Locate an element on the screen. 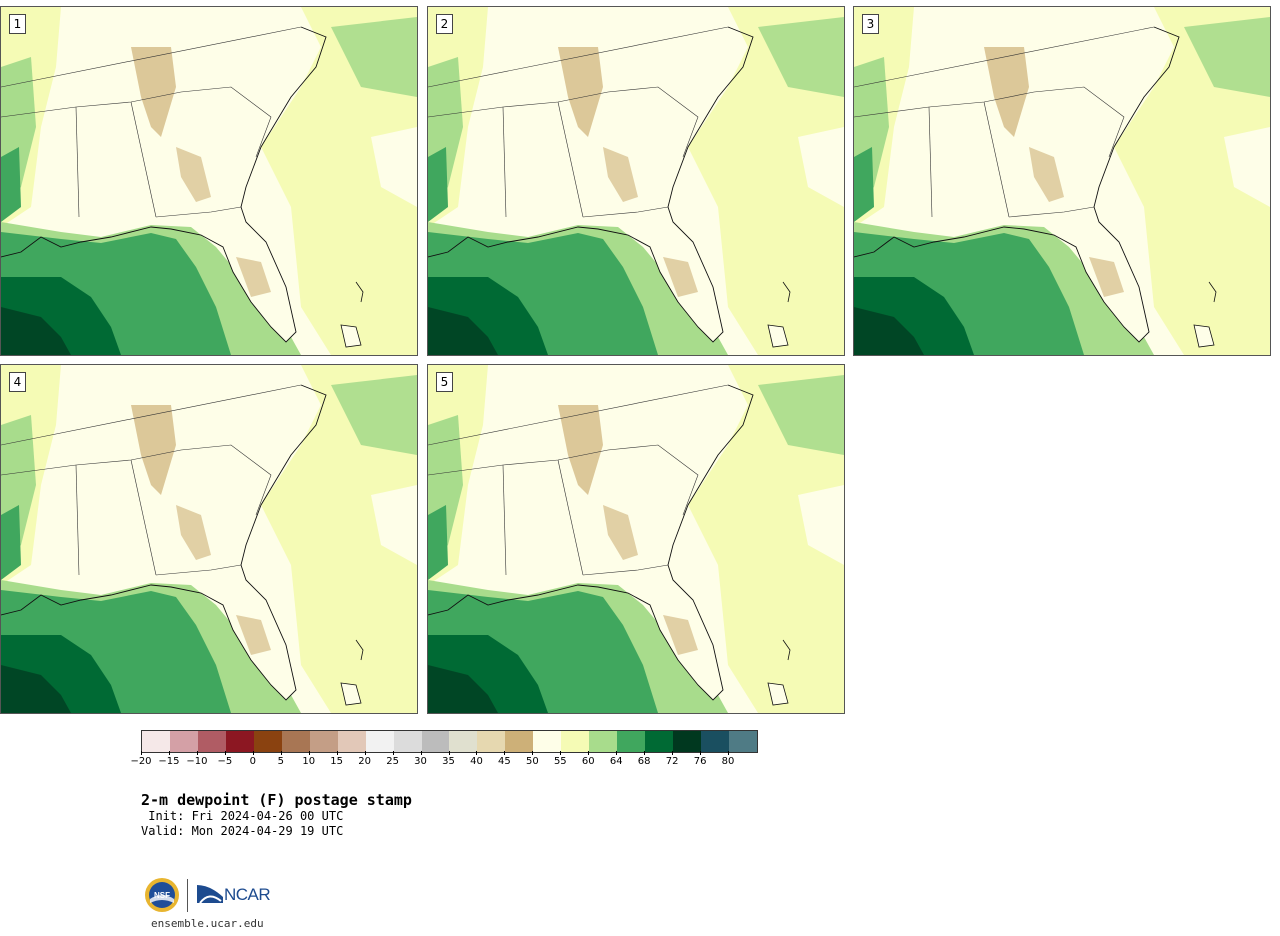  colorbar-tick-label: 50 is located at coordinates (532, 761).